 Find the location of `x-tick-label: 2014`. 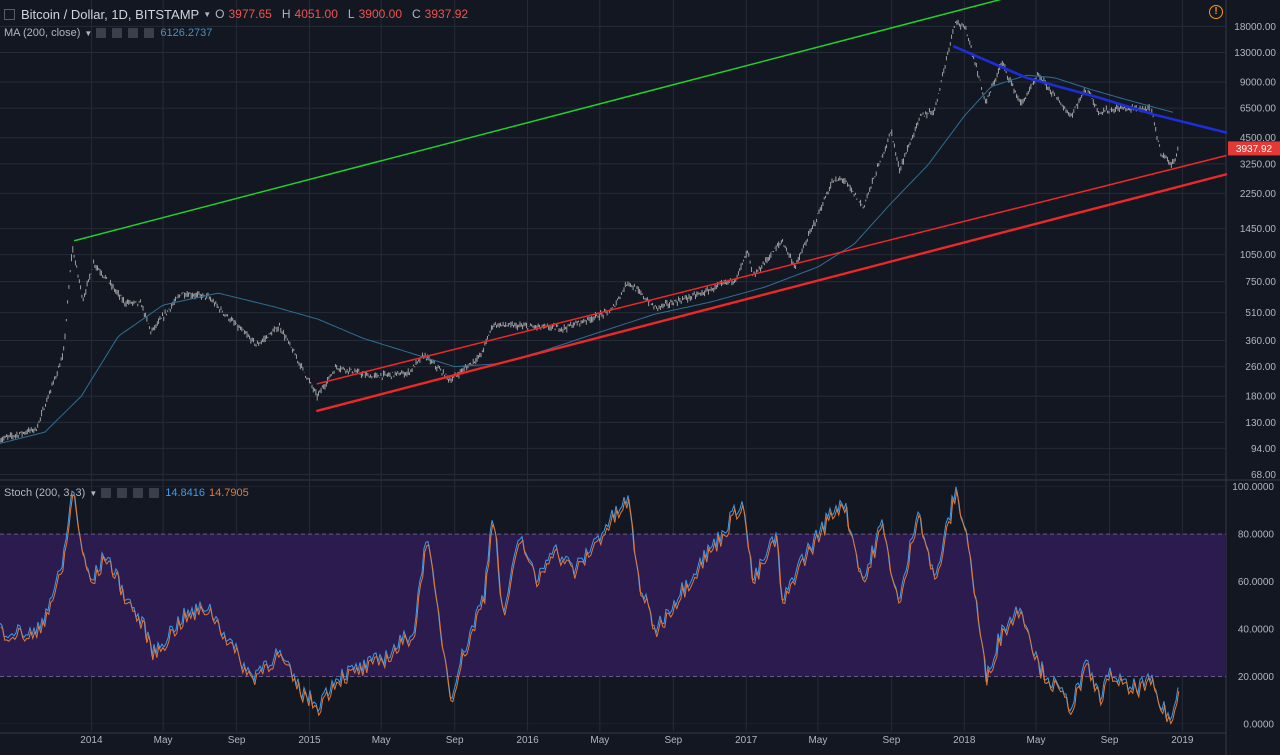

x-tick-label: 2014 is located at coordinates (91, 740).